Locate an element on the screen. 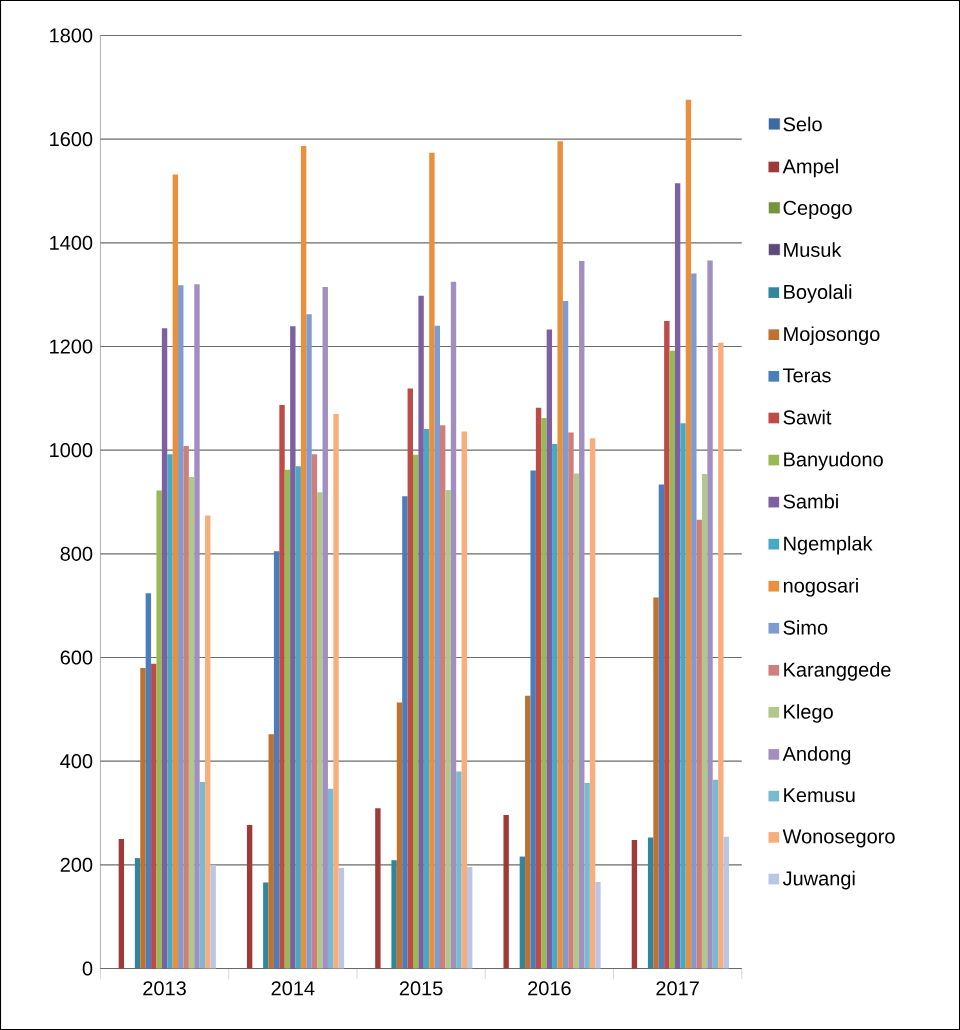 This screenshot has height=1030, width=960. legend-label: Musuk is located at coordinates (813, 249).